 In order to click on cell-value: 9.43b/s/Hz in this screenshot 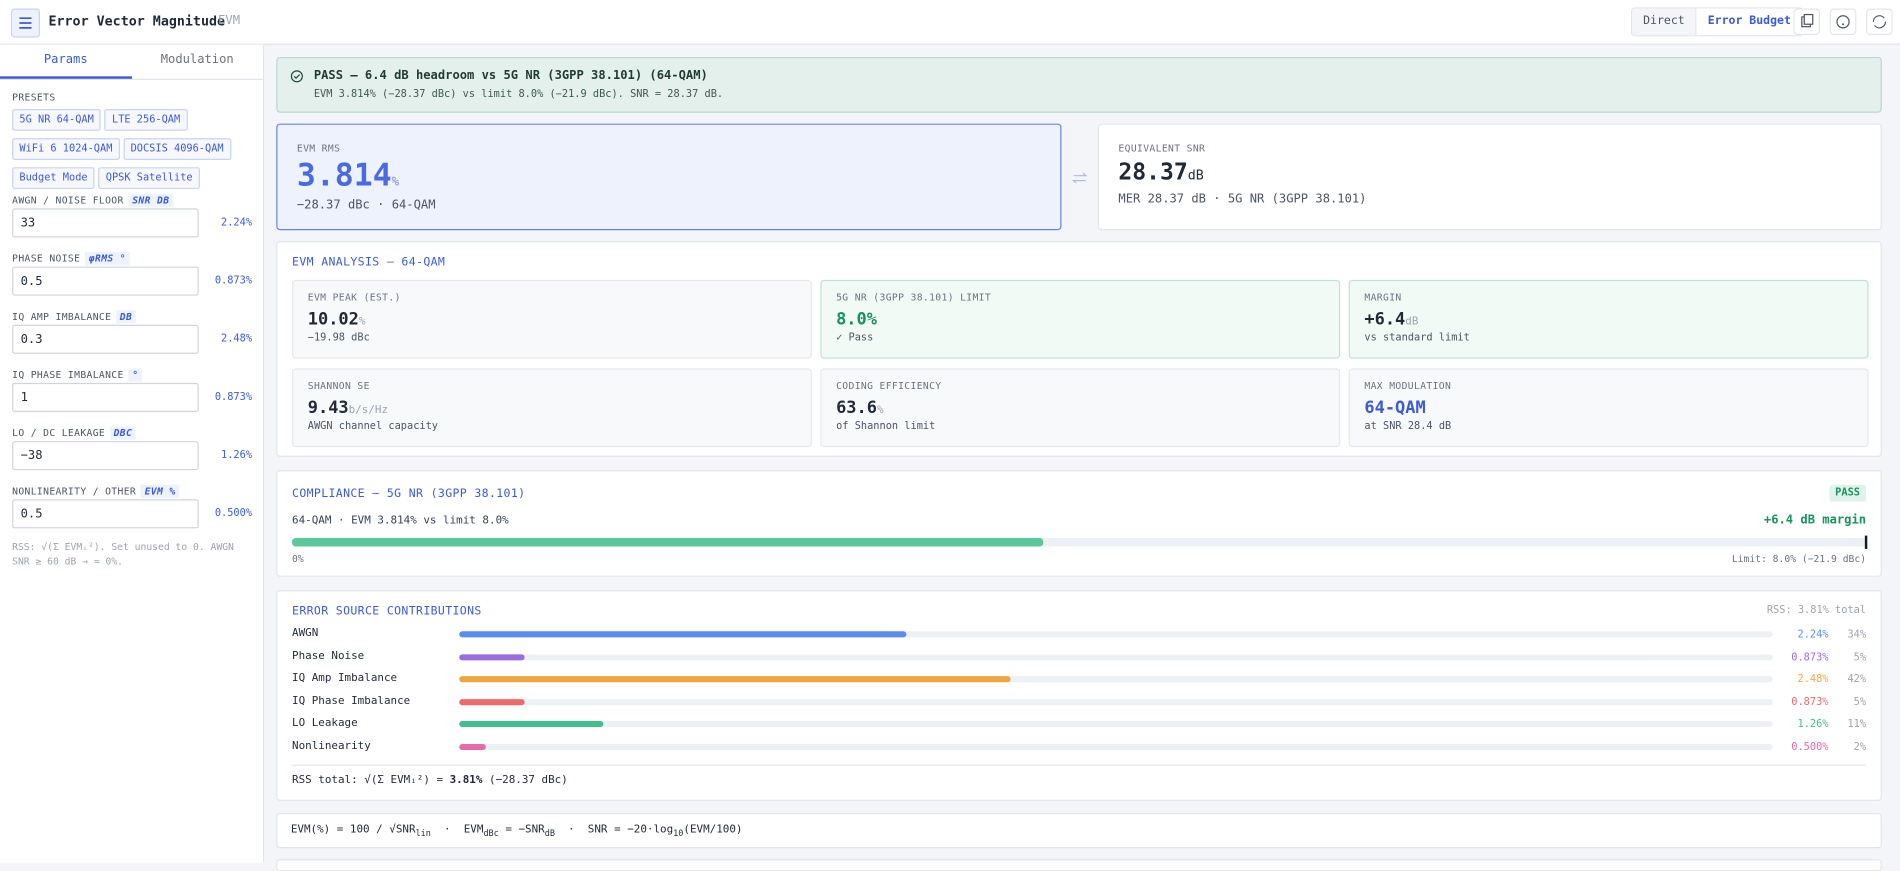, I will do `click(552, 408)`.